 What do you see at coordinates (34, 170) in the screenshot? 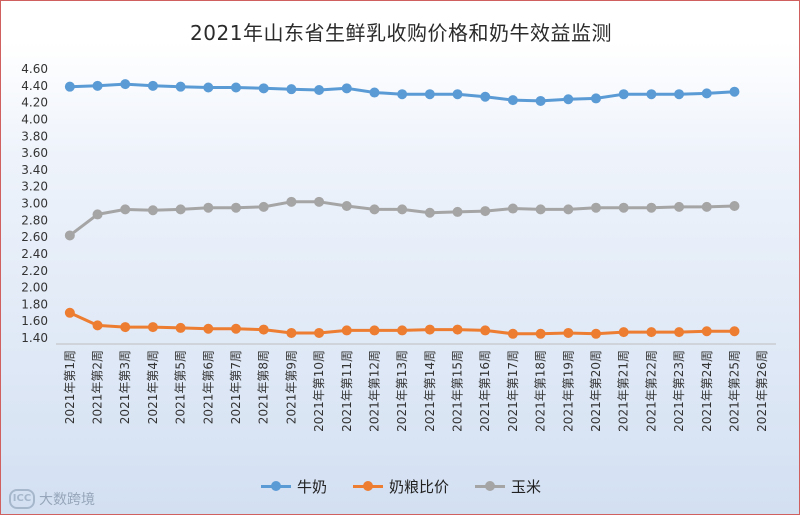
I see `y-tick-label: 3.40` at bounding box center [34, 170].